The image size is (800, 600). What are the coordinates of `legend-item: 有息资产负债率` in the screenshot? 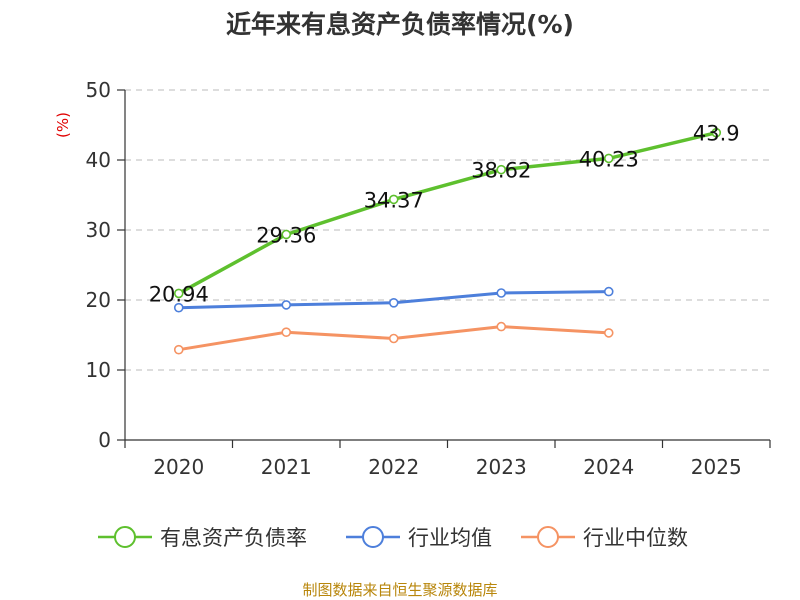 It's located at (202, 538).